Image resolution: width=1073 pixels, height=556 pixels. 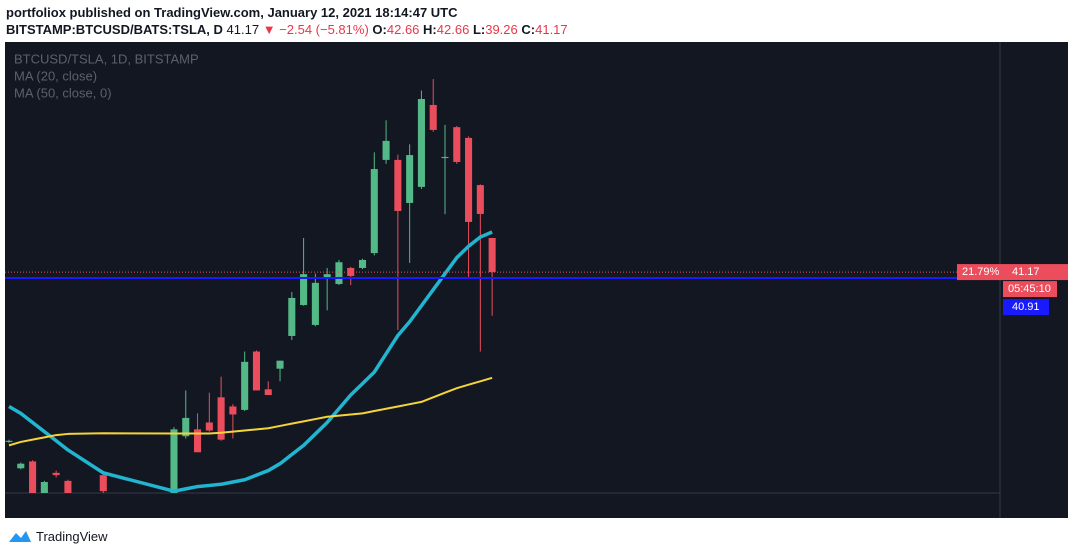 I want to click on footer: TradingView, so click(x=58, y=536).